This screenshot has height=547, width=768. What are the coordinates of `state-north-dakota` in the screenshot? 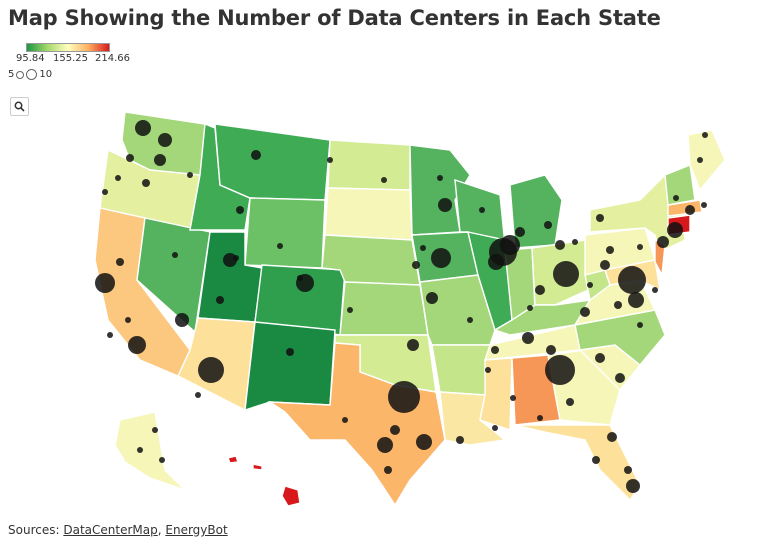 It's located at (369, 165).